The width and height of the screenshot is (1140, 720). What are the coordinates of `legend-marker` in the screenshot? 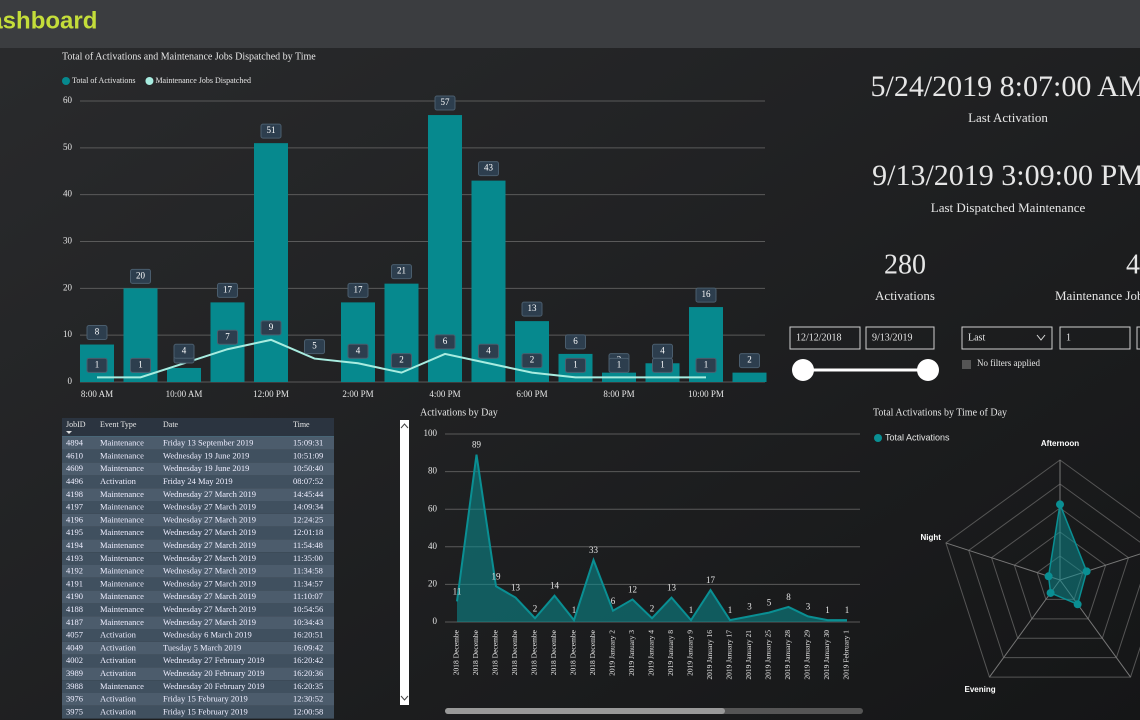 It's located at (149, 81).